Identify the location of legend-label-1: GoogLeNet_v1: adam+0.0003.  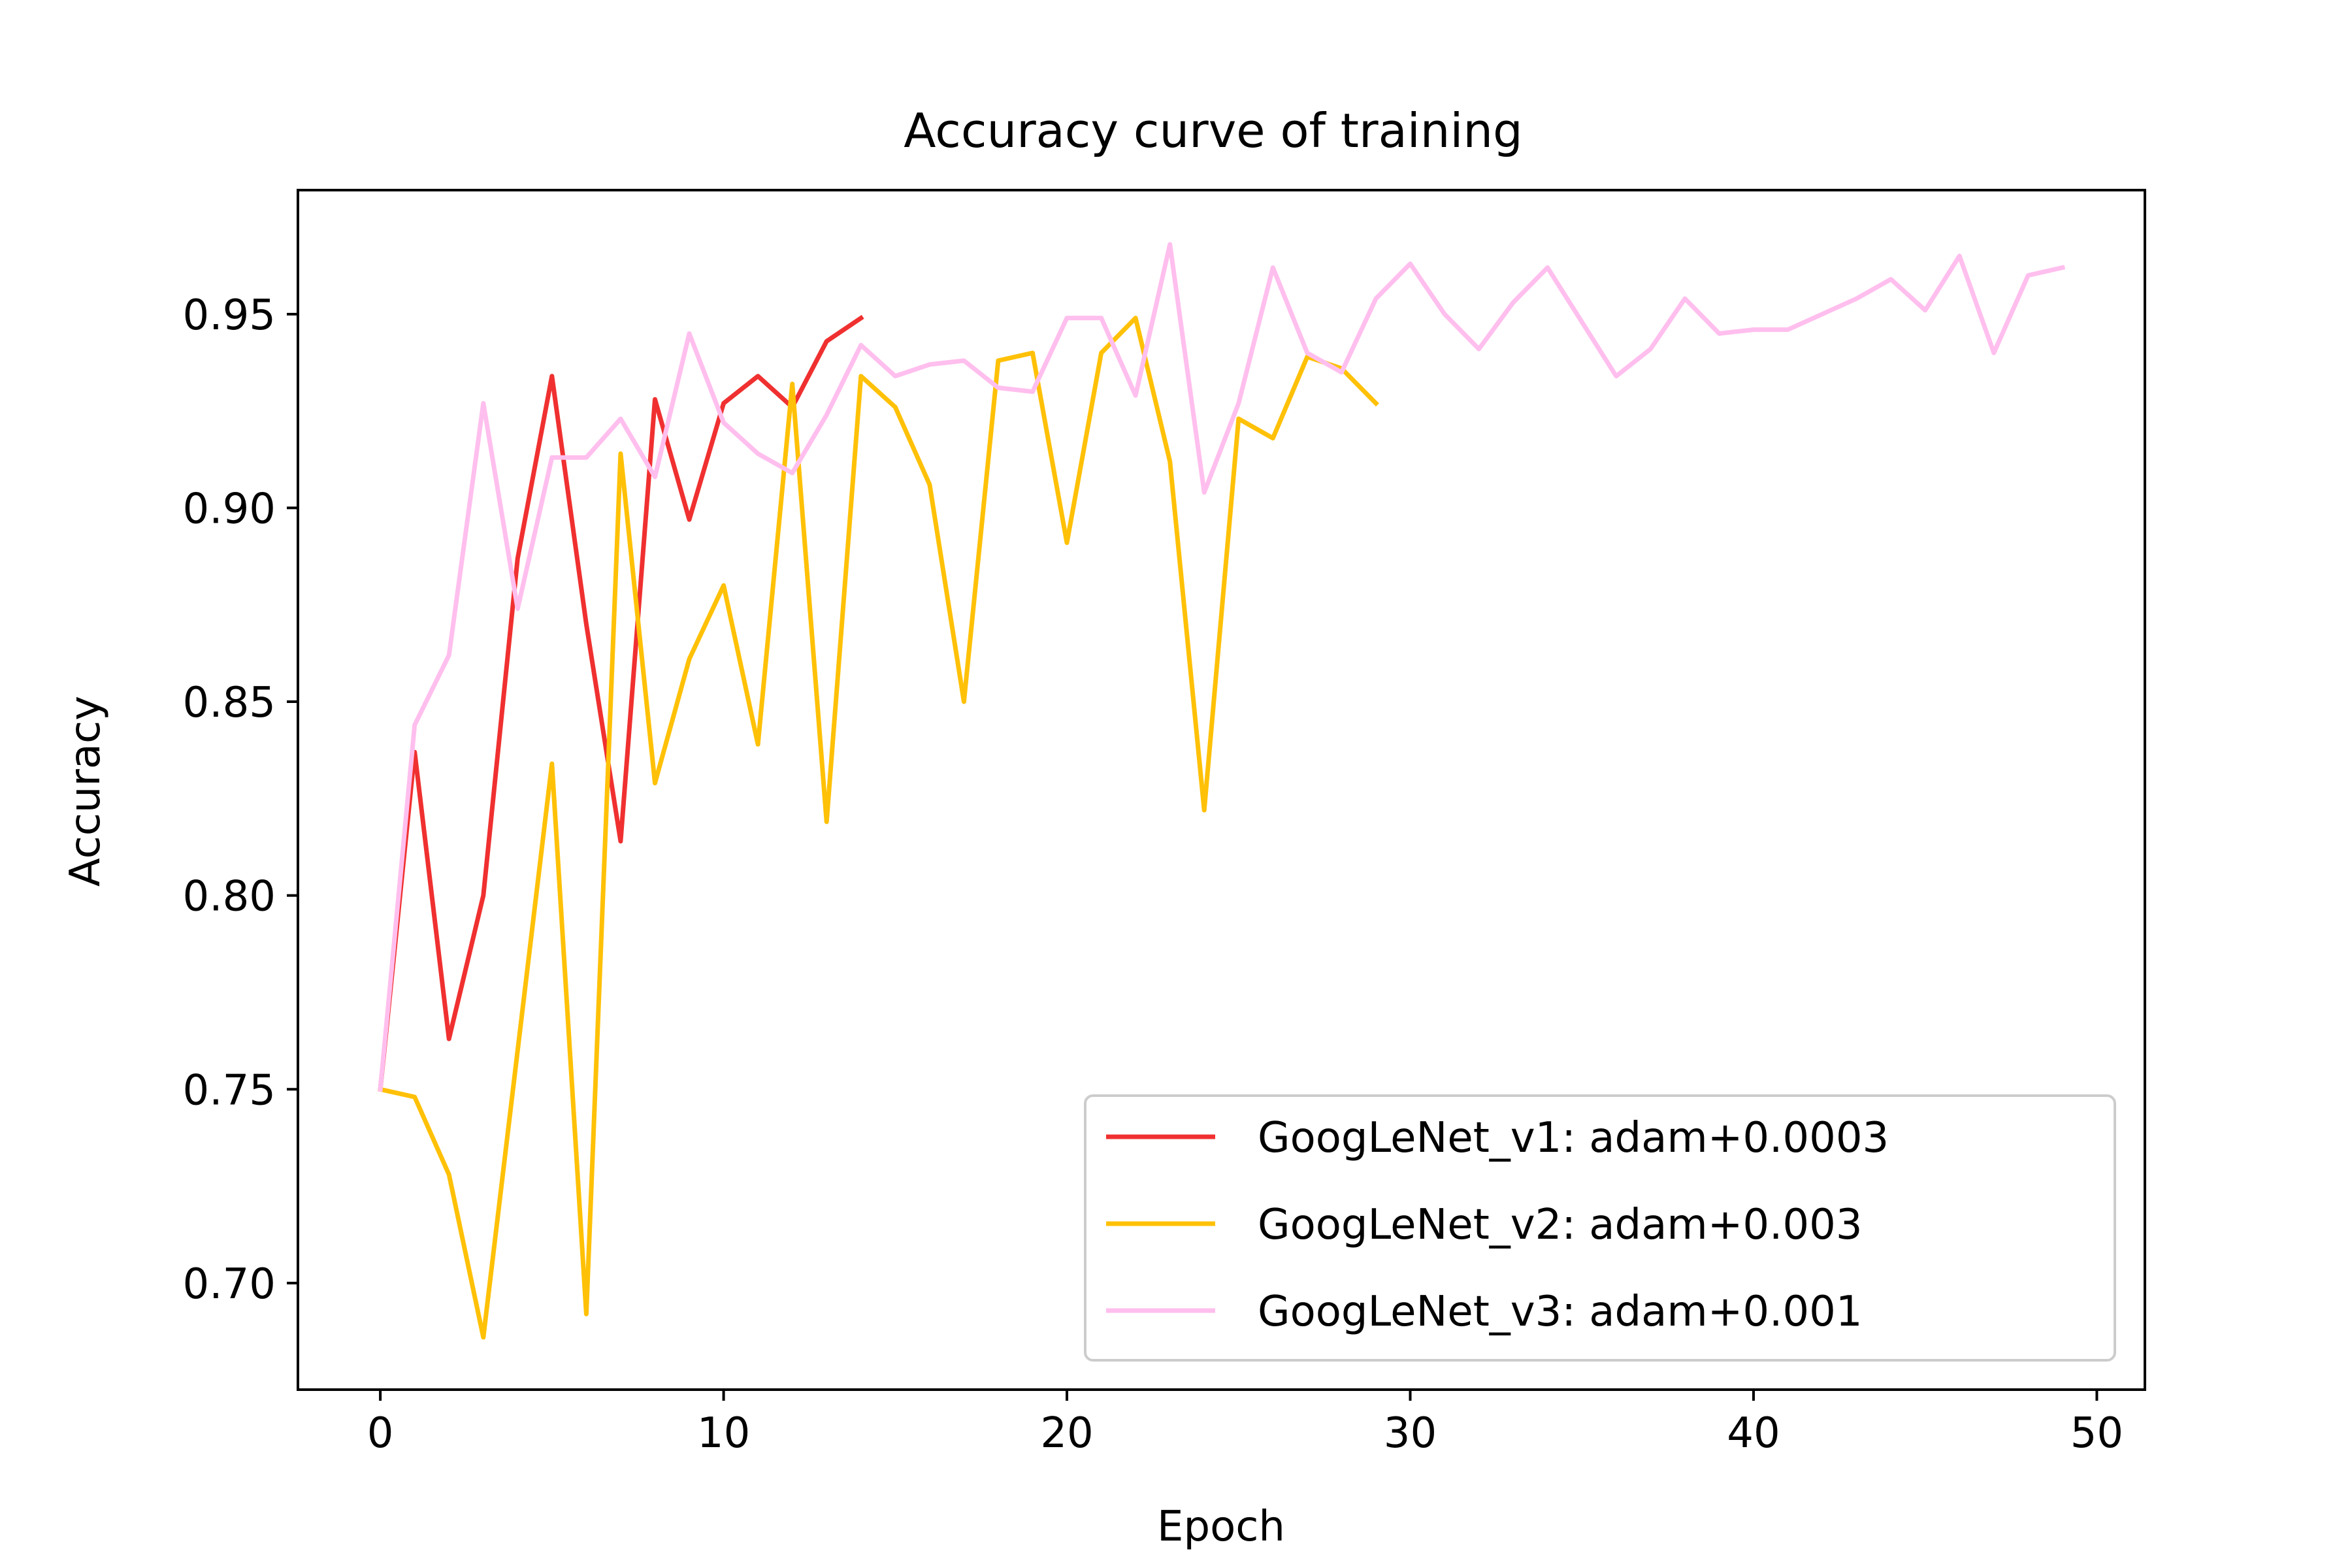
(1573, 1138).